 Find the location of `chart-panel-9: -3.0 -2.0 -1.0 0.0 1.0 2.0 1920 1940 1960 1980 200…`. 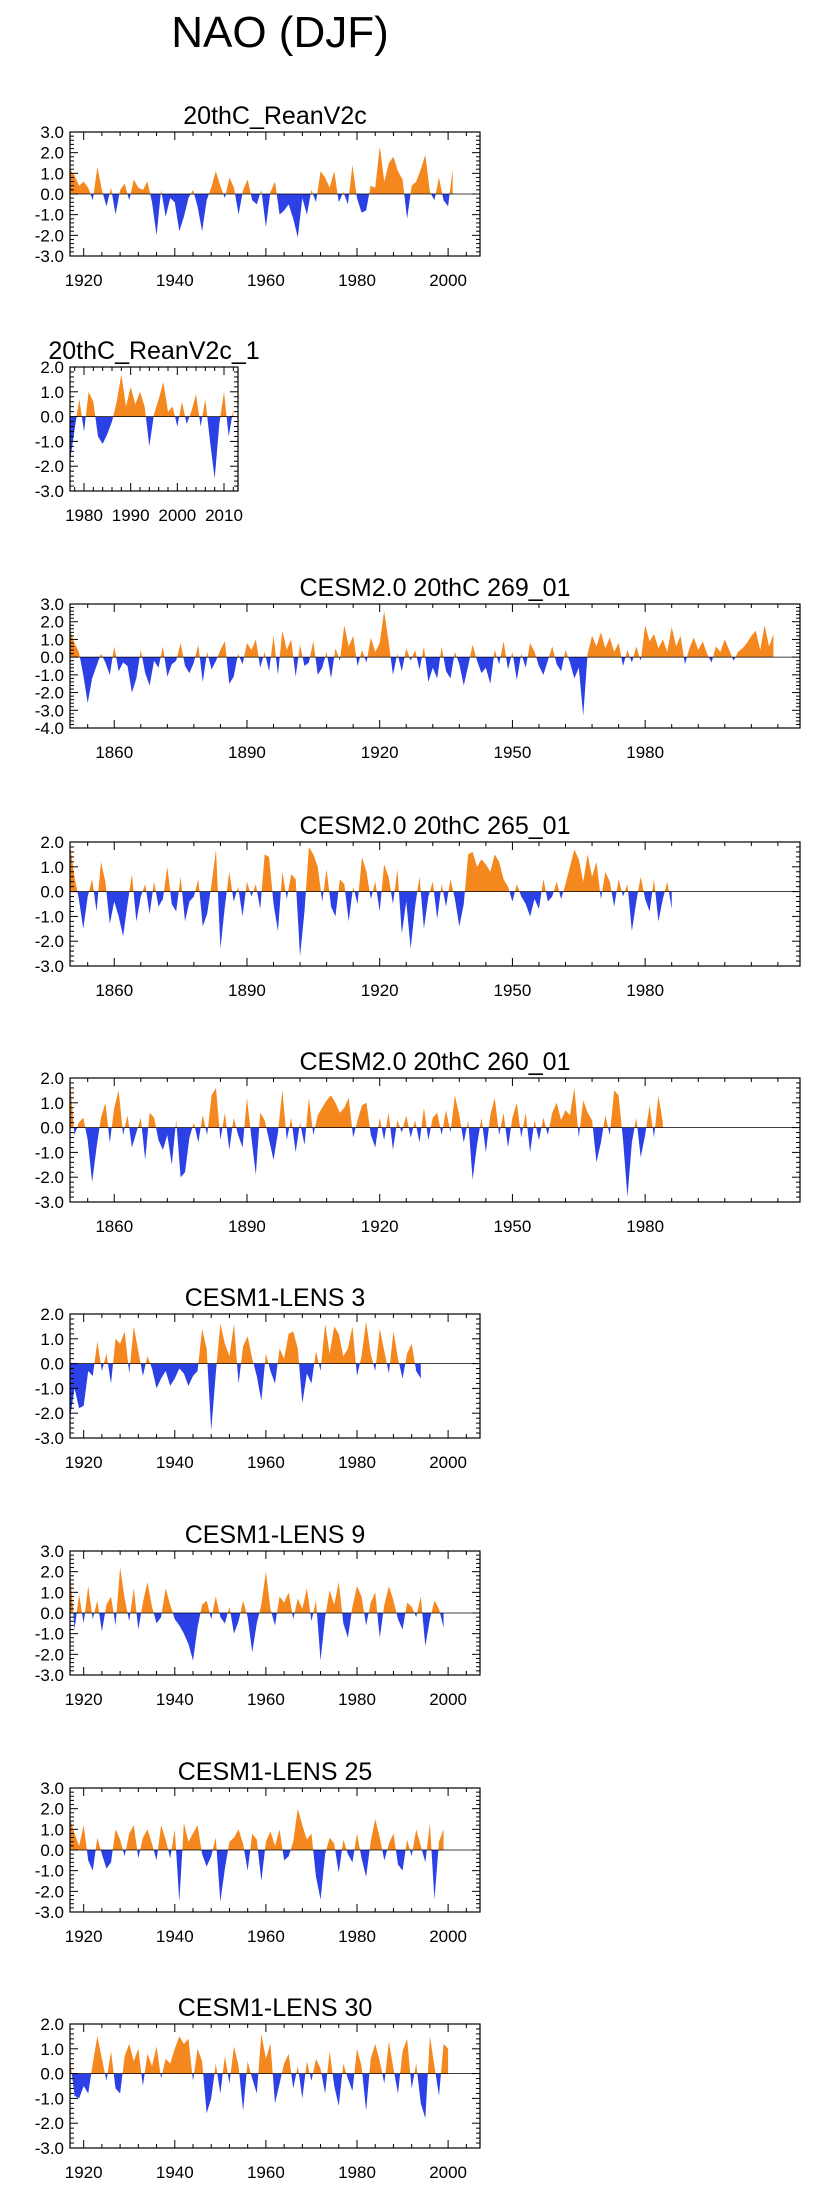

chart-panel-9: -3.0 -2.0 -1.0 0.0 1.0 2.0 1920 1940 1960 1980 200… is located at coordinates (258, 2088).